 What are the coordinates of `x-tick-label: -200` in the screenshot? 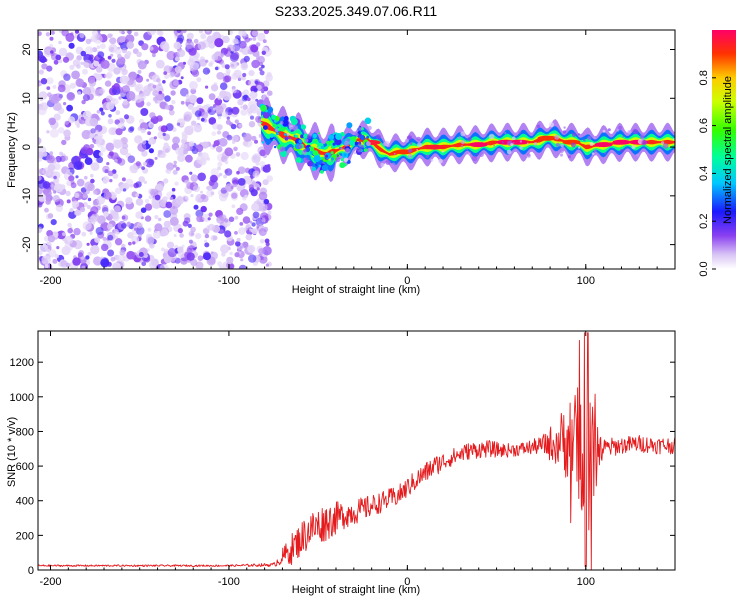 It's located at (50, 281).